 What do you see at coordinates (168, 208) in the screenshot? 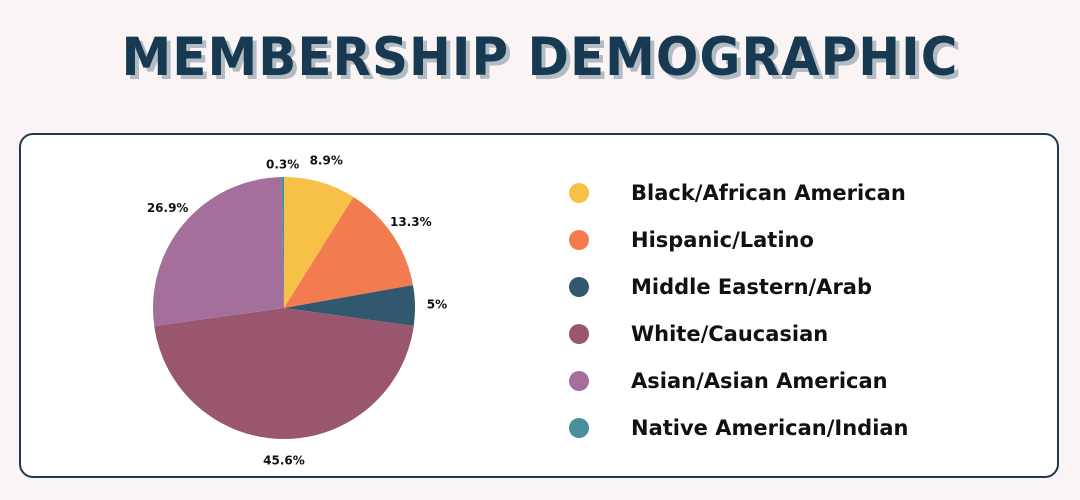
I see `data-label-asian-asian-american: 26.9%` at bounding box center [168, 208].